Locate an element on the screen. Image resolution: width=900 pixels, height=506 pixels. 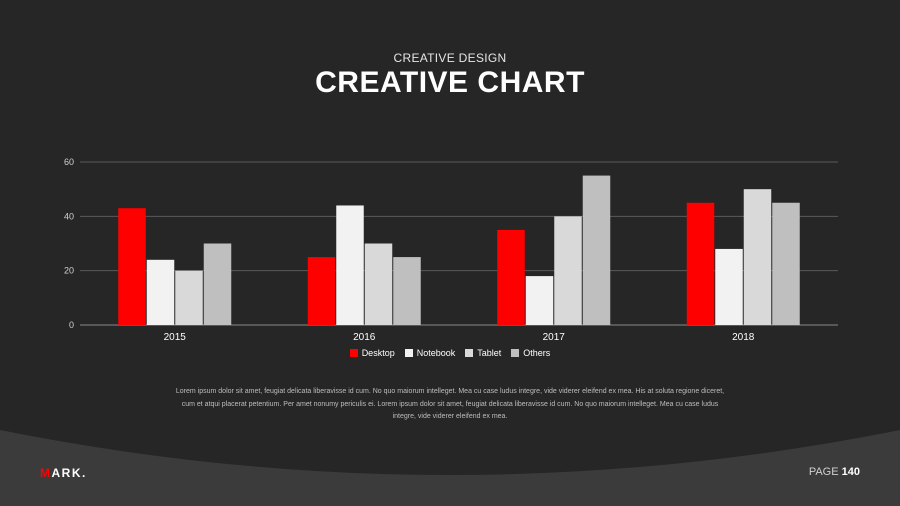
bar-tablet-2015 is located at coordinates (189, 297).